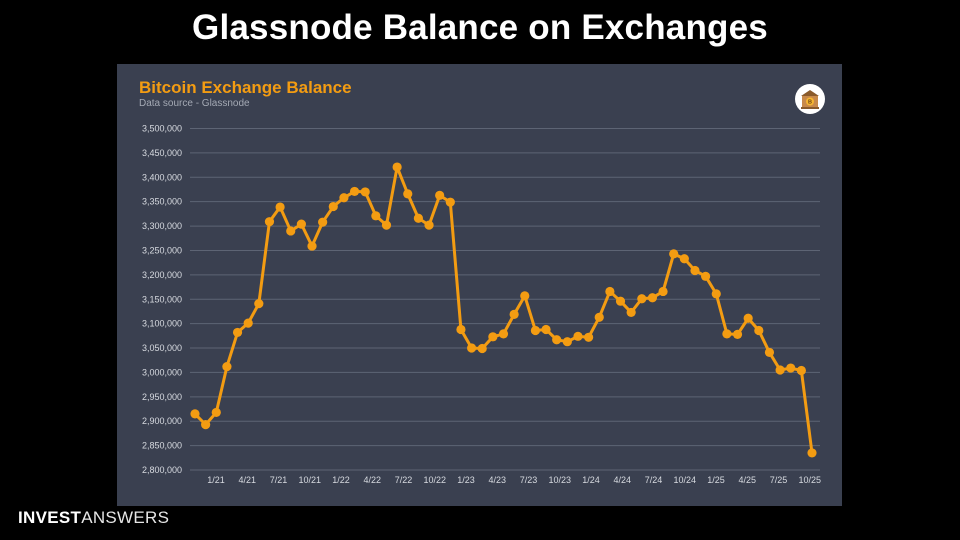  What do you see at coordinates (245, 87) in the screenshot?
I see `chart-title: Bitcoin Exchange Balance` at bounding box center [245, 87].